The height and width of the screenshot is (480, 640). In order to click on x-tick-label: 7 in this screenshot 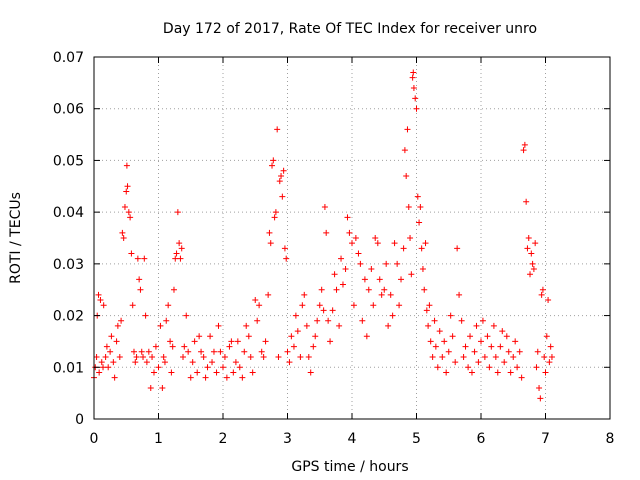, I will do `click(545, 439)`.